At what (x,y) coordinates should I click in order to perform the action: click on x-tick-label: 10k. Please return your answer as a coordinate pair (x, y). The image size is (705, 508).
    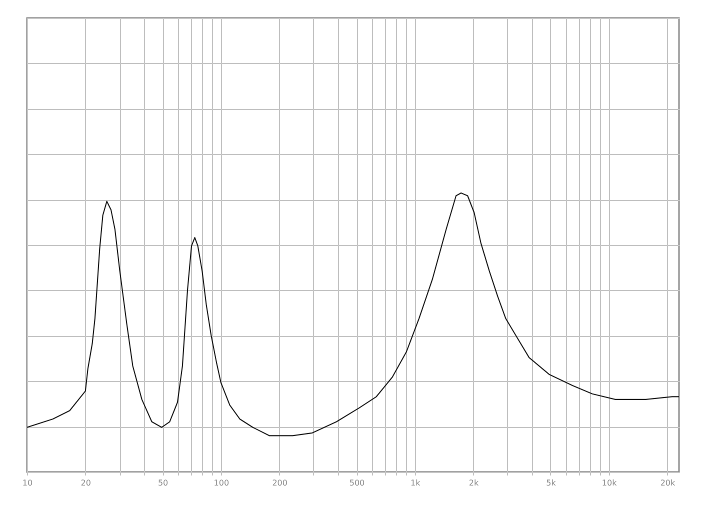
    Looking at the image, I should click on (610, 483).